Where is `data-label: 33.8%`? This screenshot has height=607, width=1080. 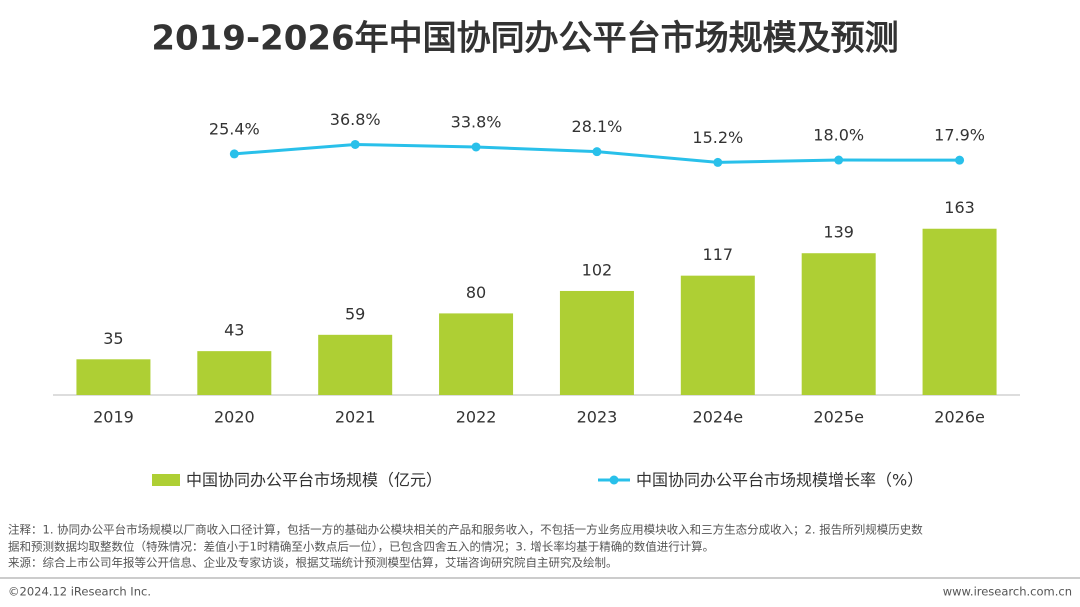
data-label: 33.8% is located at coordinates (476, 121).